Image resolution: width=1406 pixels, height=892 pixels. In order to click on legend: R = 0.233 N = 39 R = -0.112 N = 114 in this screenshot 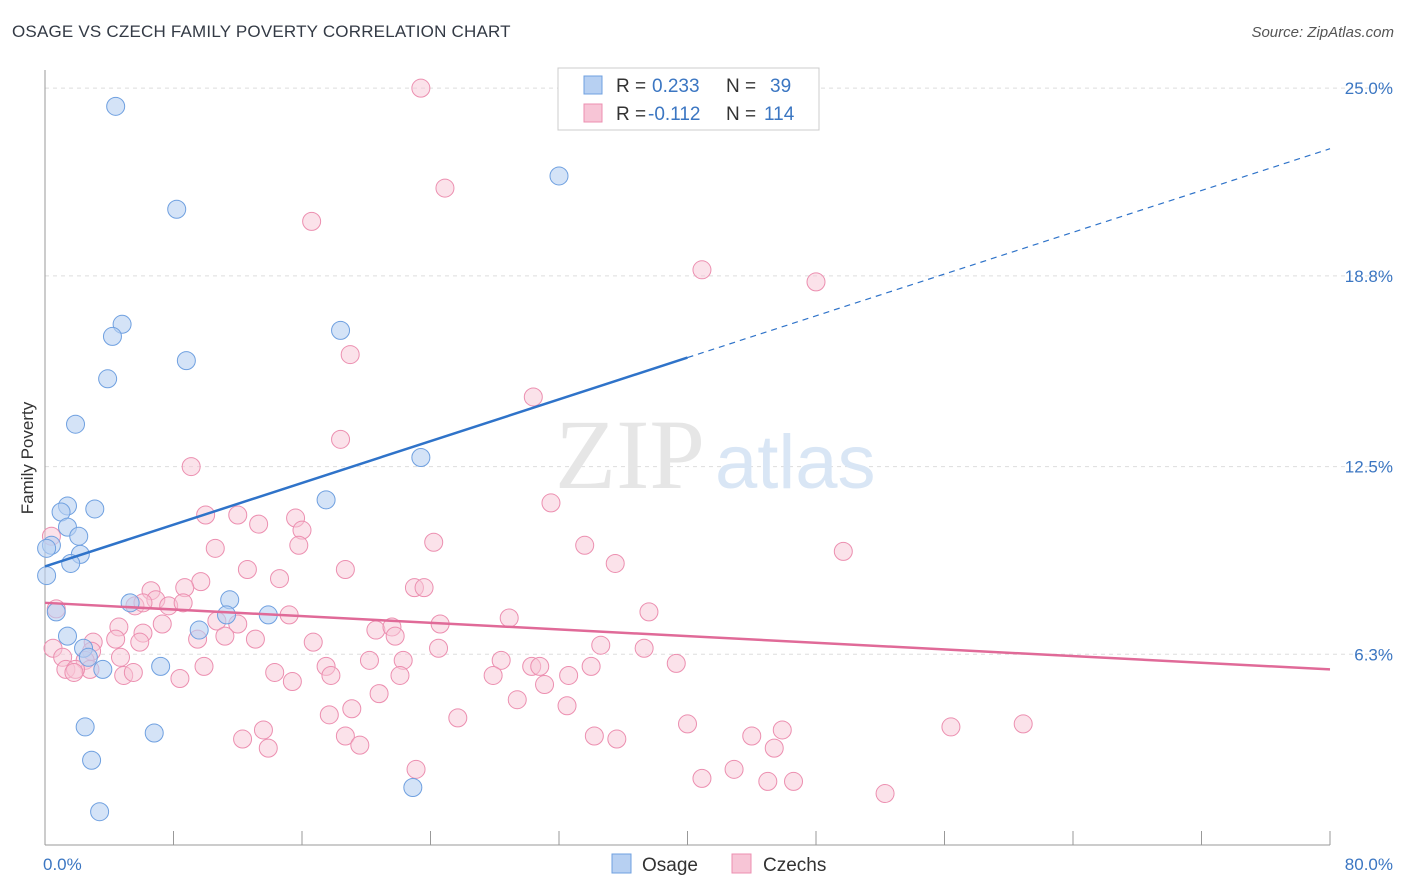, I will do `click(688, 99)`.